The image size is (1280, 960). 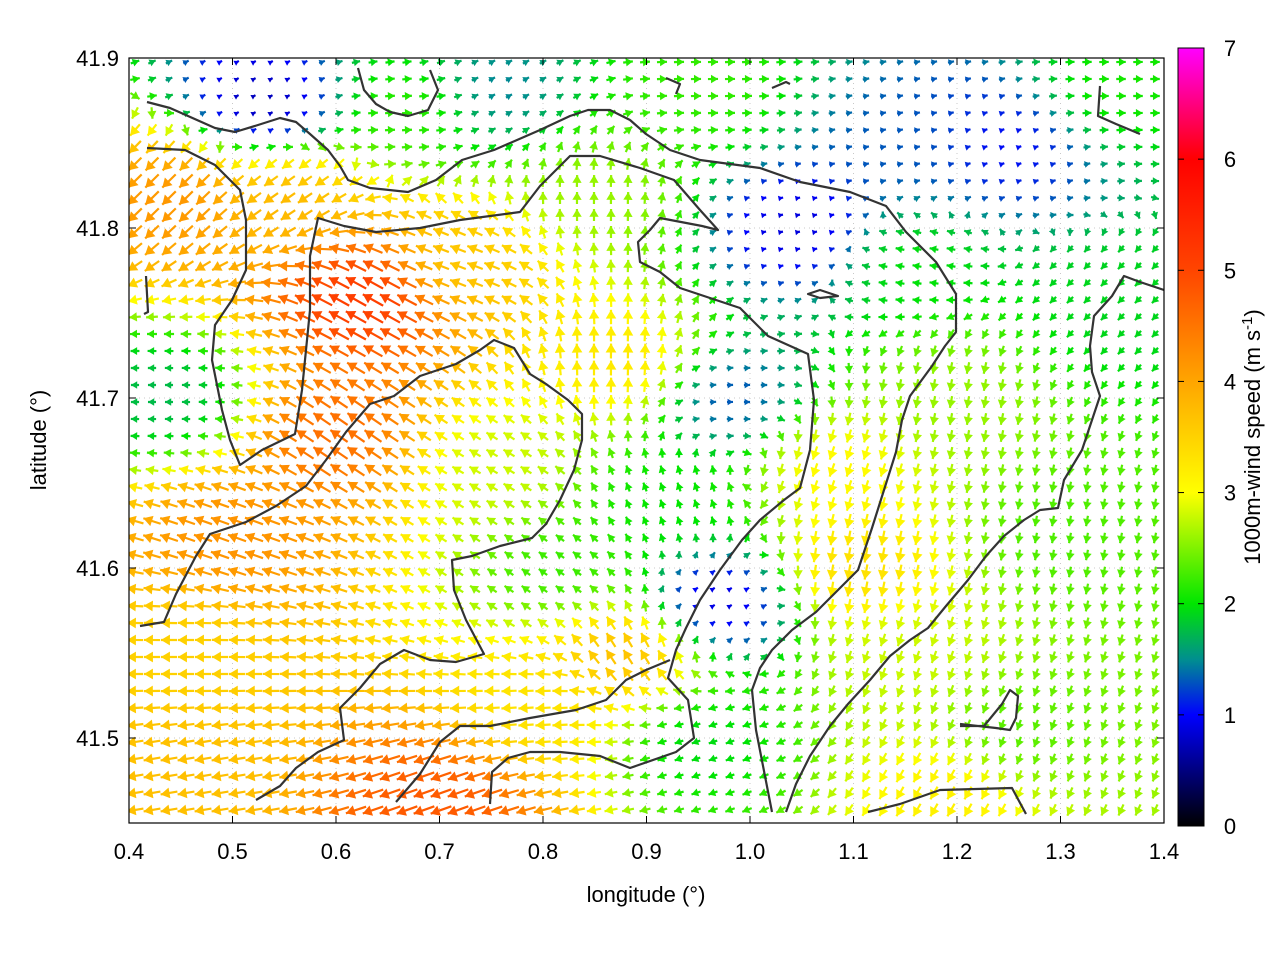 I want to click on y-axis-label: latitude (°), so click(x=38, y=440).